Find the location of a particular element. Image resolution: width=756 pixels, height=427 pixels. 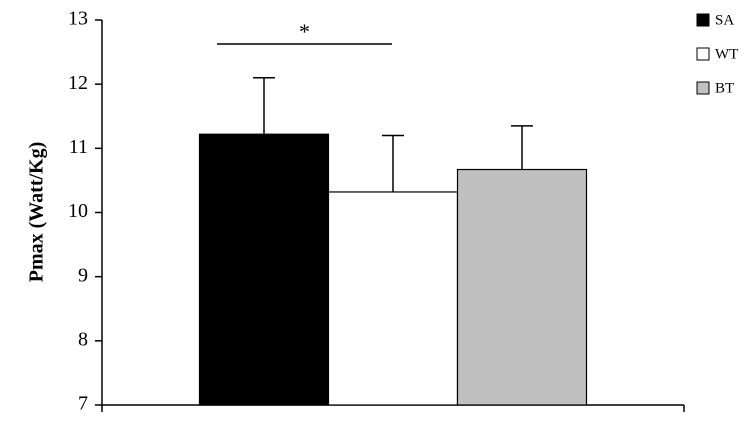

legend-label: BT is located at coordinates (724, 88).